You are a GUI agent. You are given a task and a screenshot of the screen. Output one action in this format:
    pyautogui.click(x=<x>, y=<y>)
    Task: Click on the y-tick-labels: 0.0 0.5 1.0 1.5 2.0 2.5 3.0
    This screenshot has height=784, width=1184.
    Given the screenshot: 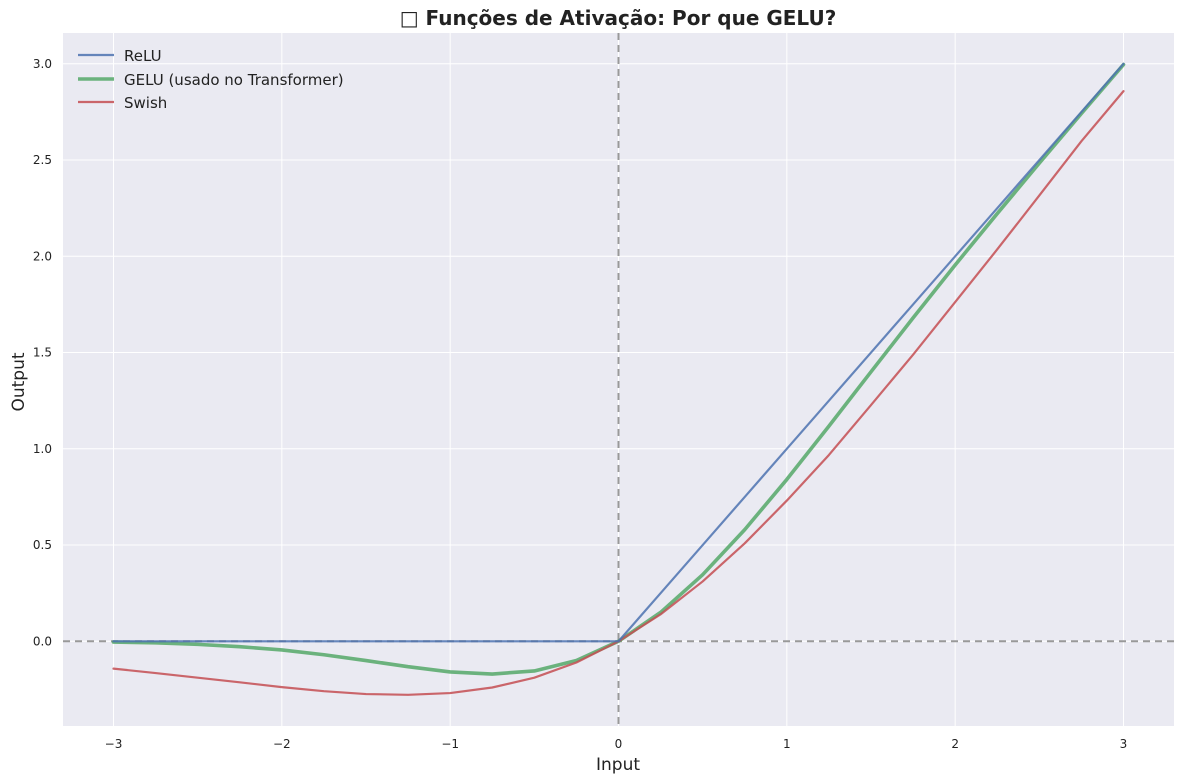 What is the action you would take?
    pyautogui.click(x=42, y=352)
    